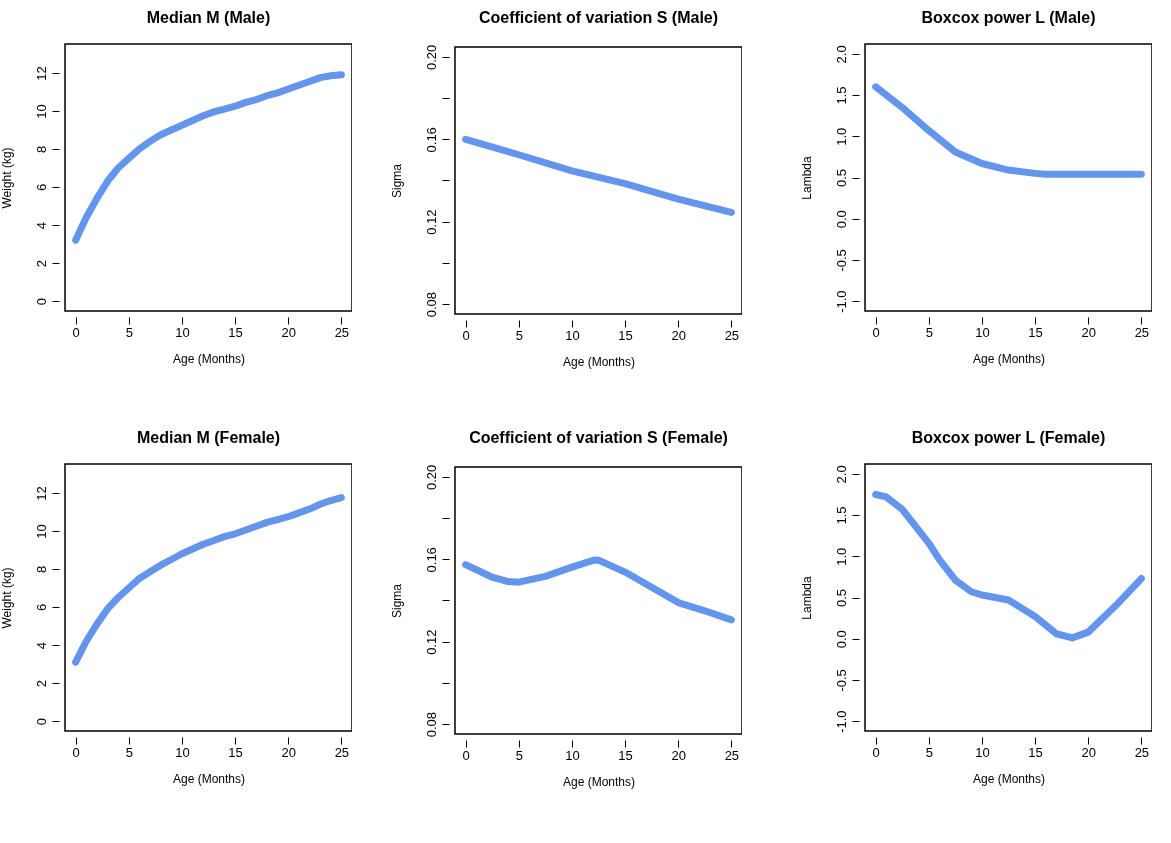 The image size is (1171, 843). I want to click on chart-title: Boxcox power L (Female), so click(1008, 437).